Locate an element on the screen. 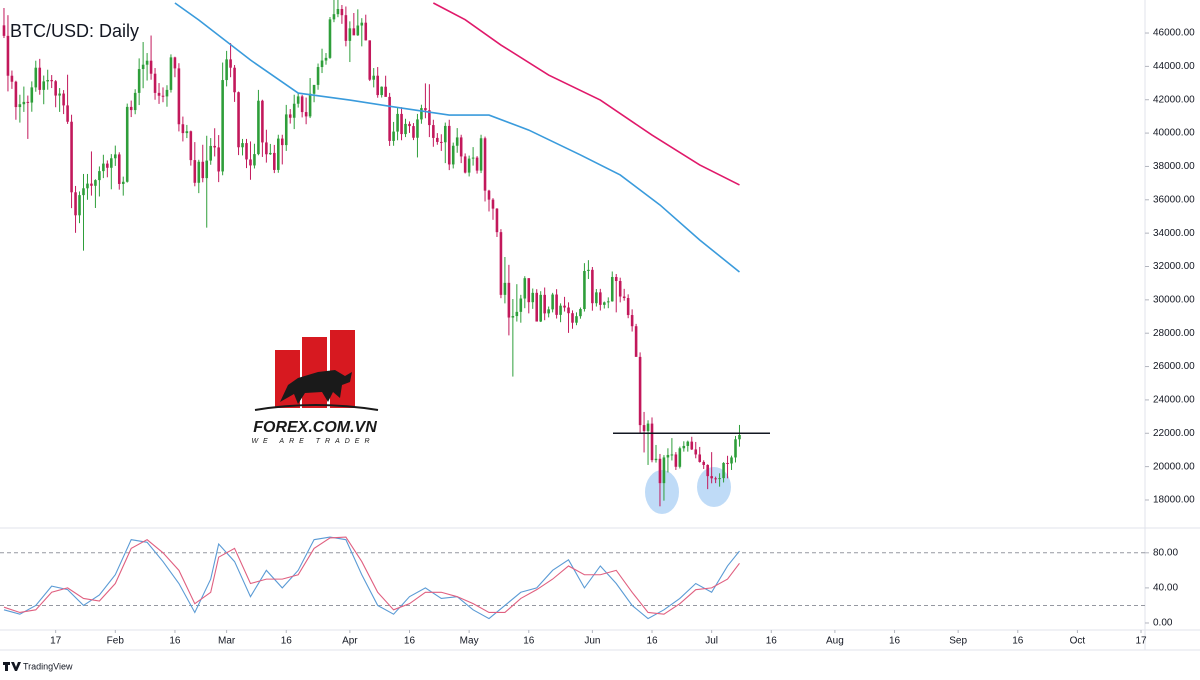  y-tick-label: 28000.00 is located at coordinates (1174, 333).